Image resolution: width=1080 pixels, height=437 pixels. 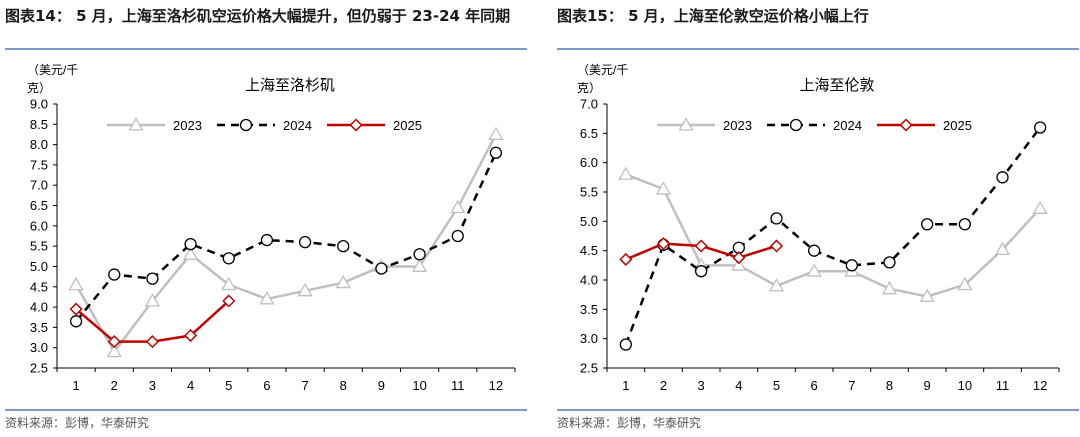 I want to click on x-tick-label: 9, so click(x=927, y=385).